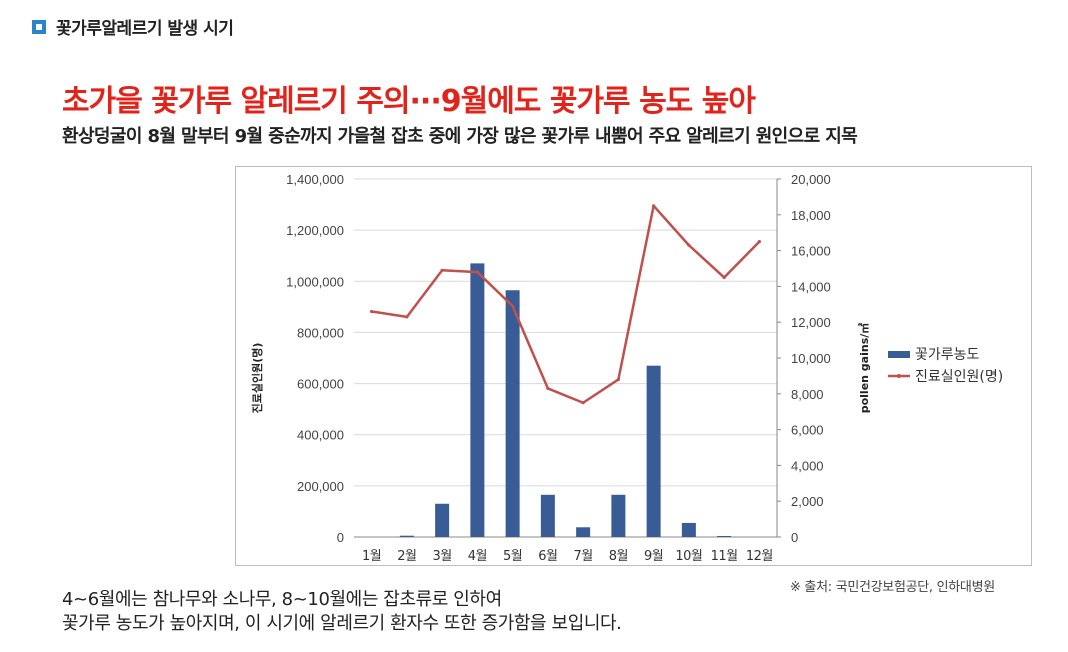  I want to click on y-right-tick-label: 0, so click(794, 537).